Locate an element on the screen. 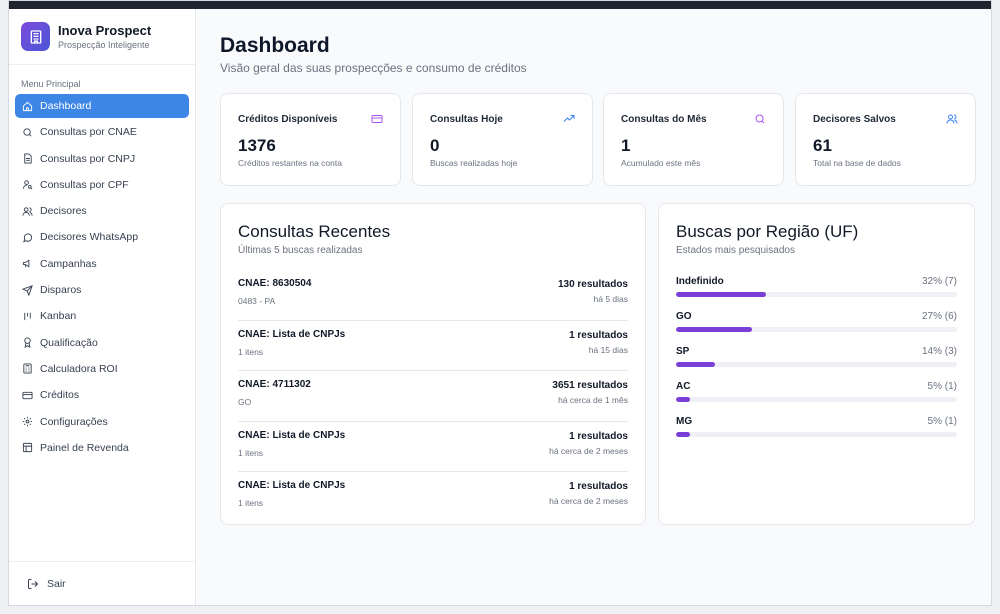 This screenshot has width=1000, height=614. trending-up-icon is located at coordinates (569, 118).